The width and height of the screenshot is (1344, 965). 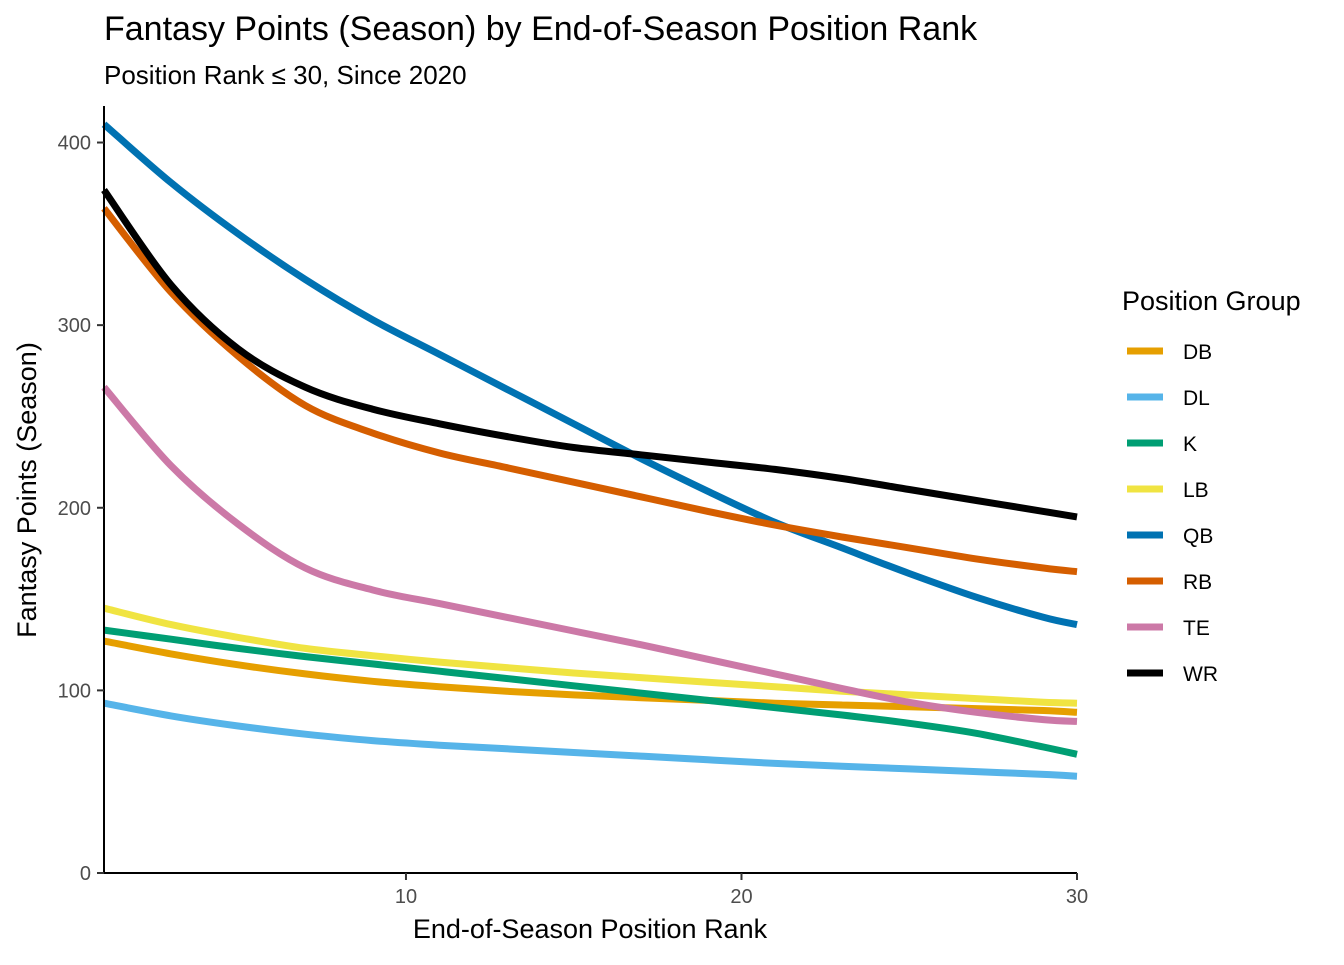 I want to click on legend-label-lb: LB, so click(x=1196, y=490).